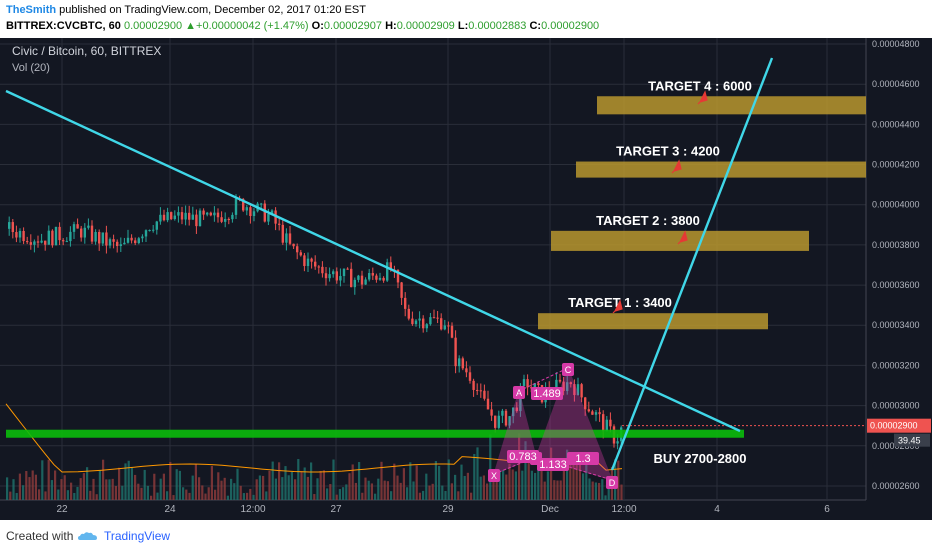  I want to click on x-tick-label: 22, so click(62, 509).